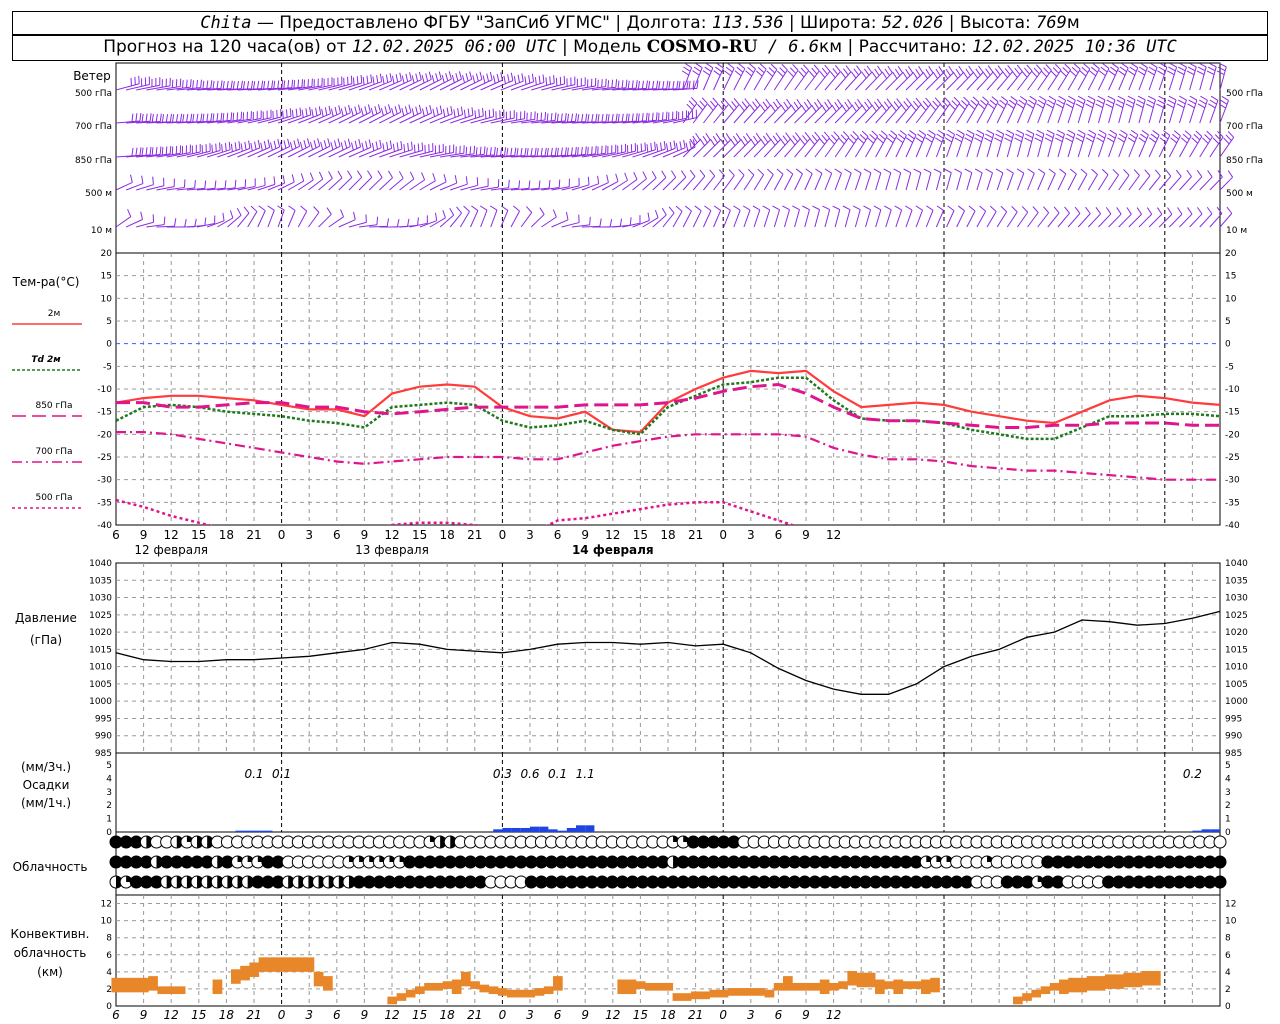 This screenshot has width=1280, height=1024. Describe the element at coordinates (1220, 862) in the screenshot. I see `cloud-cover-symbol` at that location.